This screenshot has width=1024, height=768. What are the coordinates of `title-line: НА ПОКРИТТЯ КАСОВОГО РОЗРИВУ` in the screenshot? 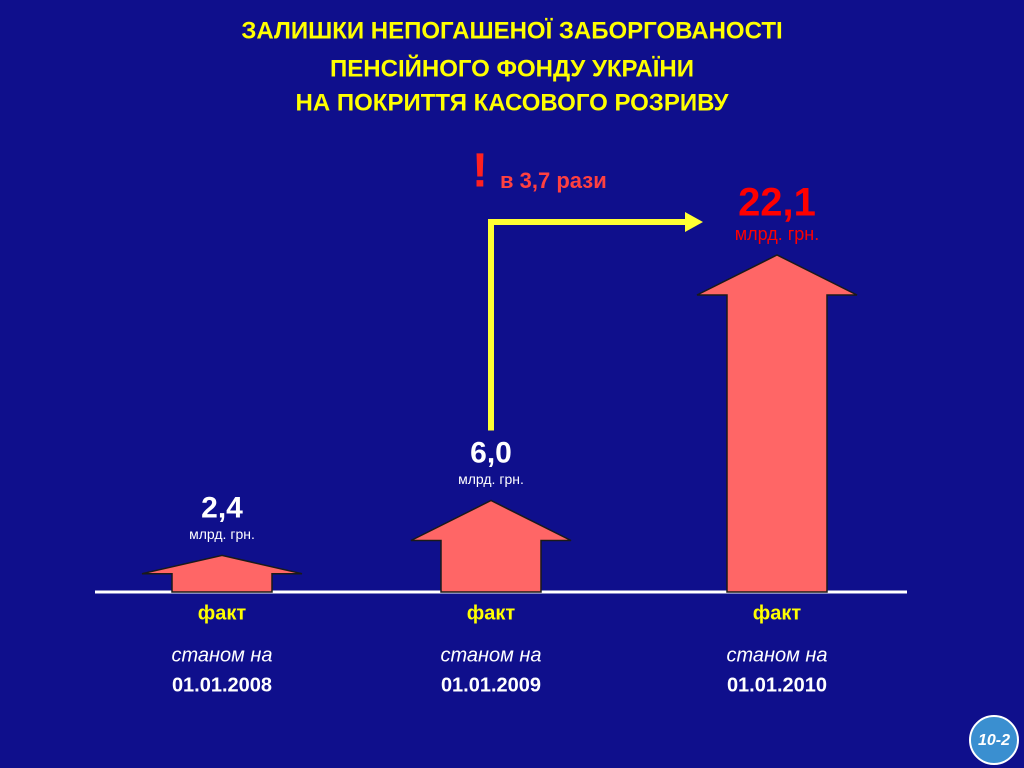 It's located at (513, 102).